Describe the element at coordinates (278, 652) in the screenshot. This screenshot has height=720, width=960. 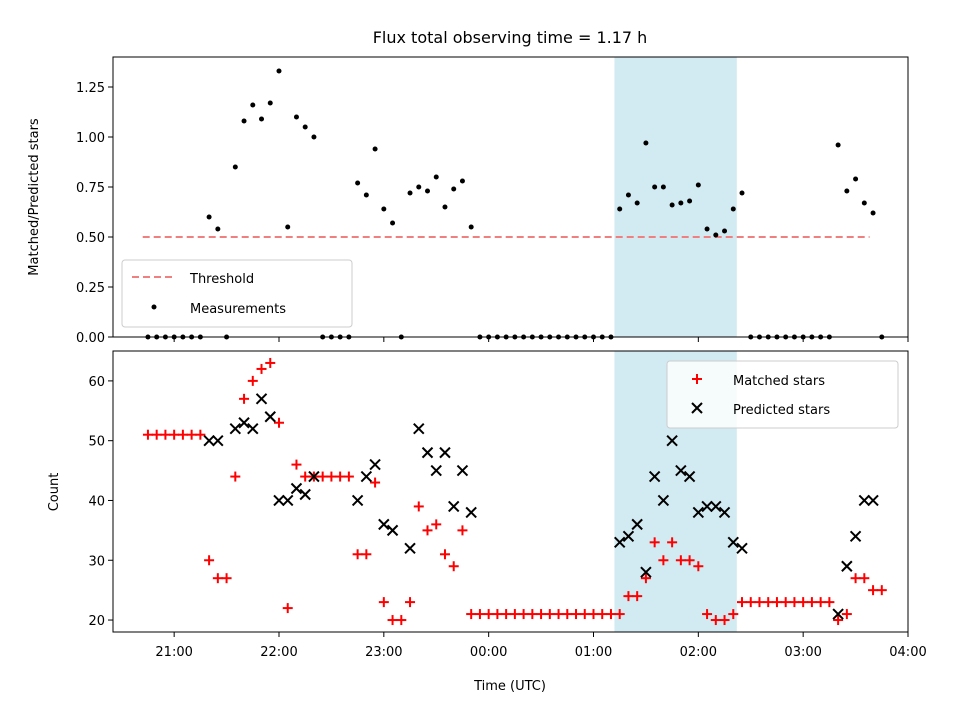
I see `x-tick-label: 22:00` at that location.